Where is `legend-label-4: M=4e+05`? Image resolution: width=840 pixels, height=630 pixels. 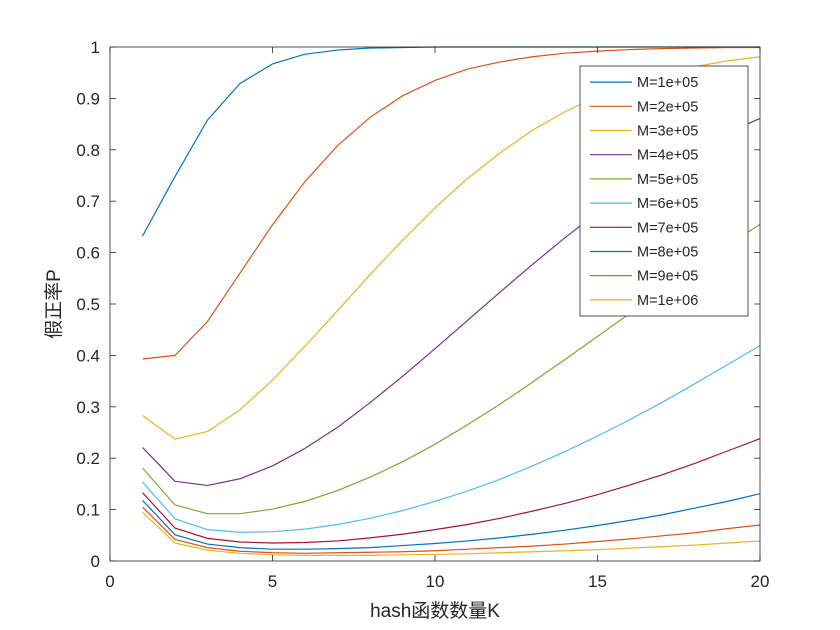
legend-label-4: M=4e+05 is located at coordinates (667, 156).